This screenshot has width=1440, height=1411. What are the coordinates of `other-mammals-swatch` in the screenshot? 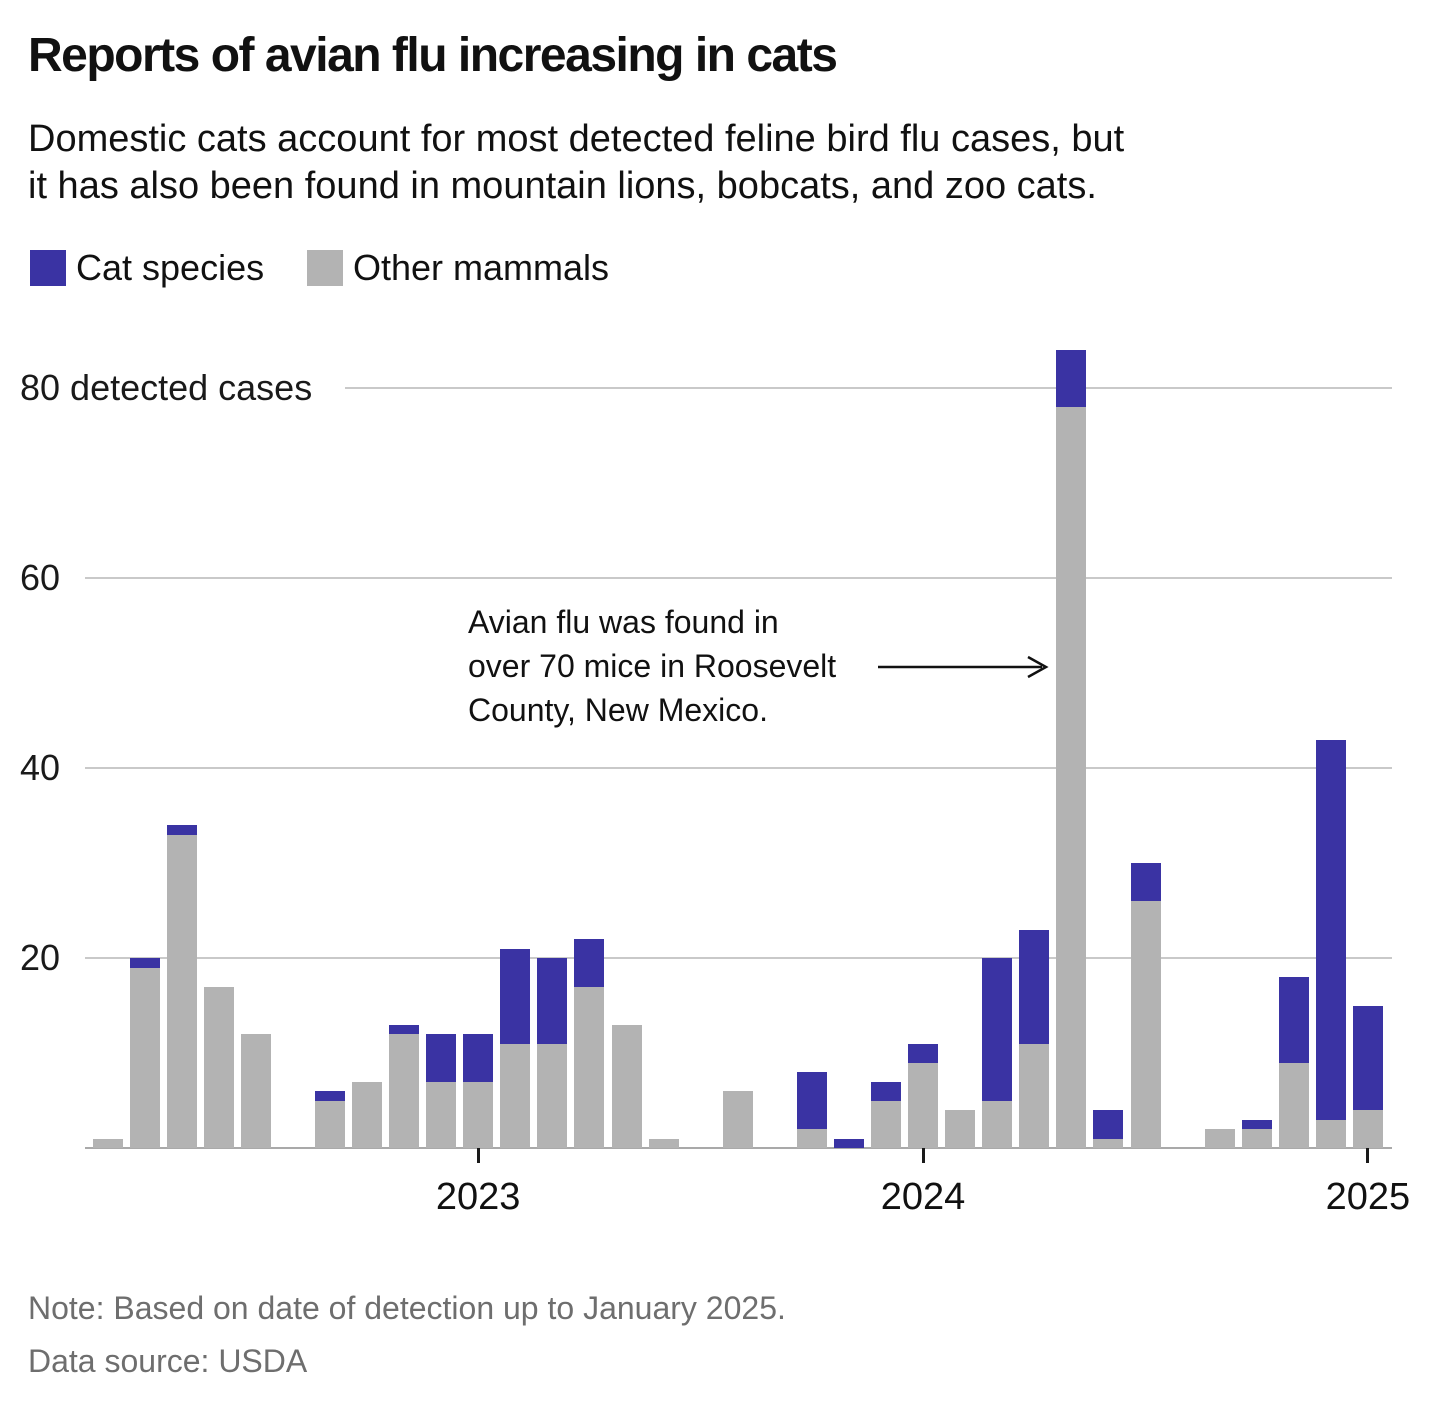 It's located at (325, 268).